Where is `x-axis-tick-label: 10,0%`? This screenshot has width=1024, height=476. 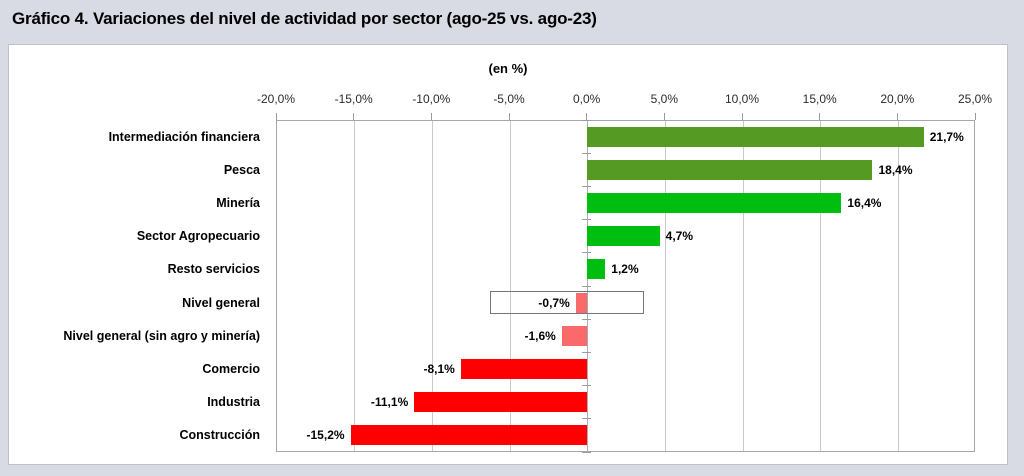 x-axis-tick-label: 10,0% is located at coordinates (742, 99).